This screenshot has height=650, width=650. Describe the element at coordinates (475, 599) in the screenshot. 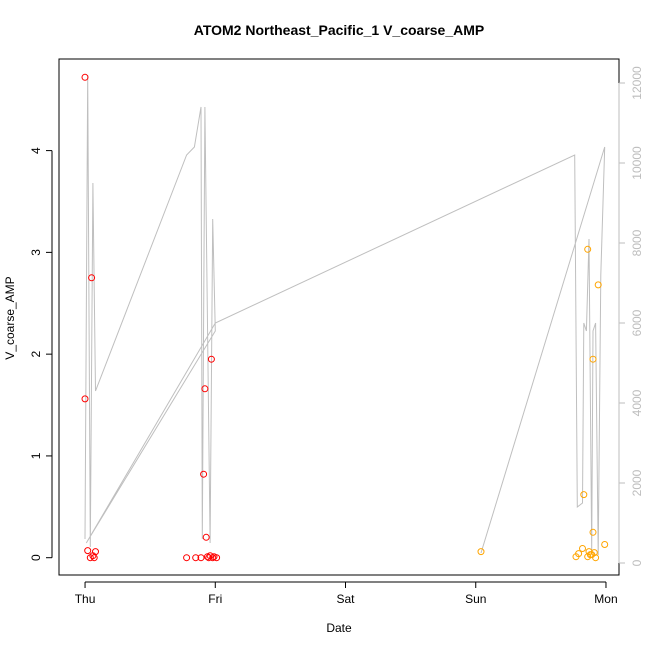

I see `x-tick-label: Sun` at that location.